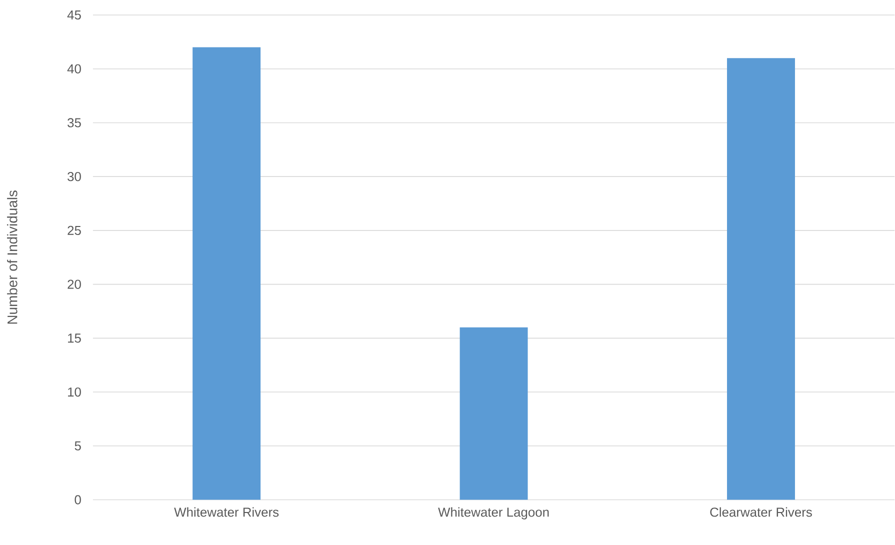  What do you see at coordinates (77, 499) in the screenshot?
I see `y-tick-label: 0` at bounding box center [77, 499].